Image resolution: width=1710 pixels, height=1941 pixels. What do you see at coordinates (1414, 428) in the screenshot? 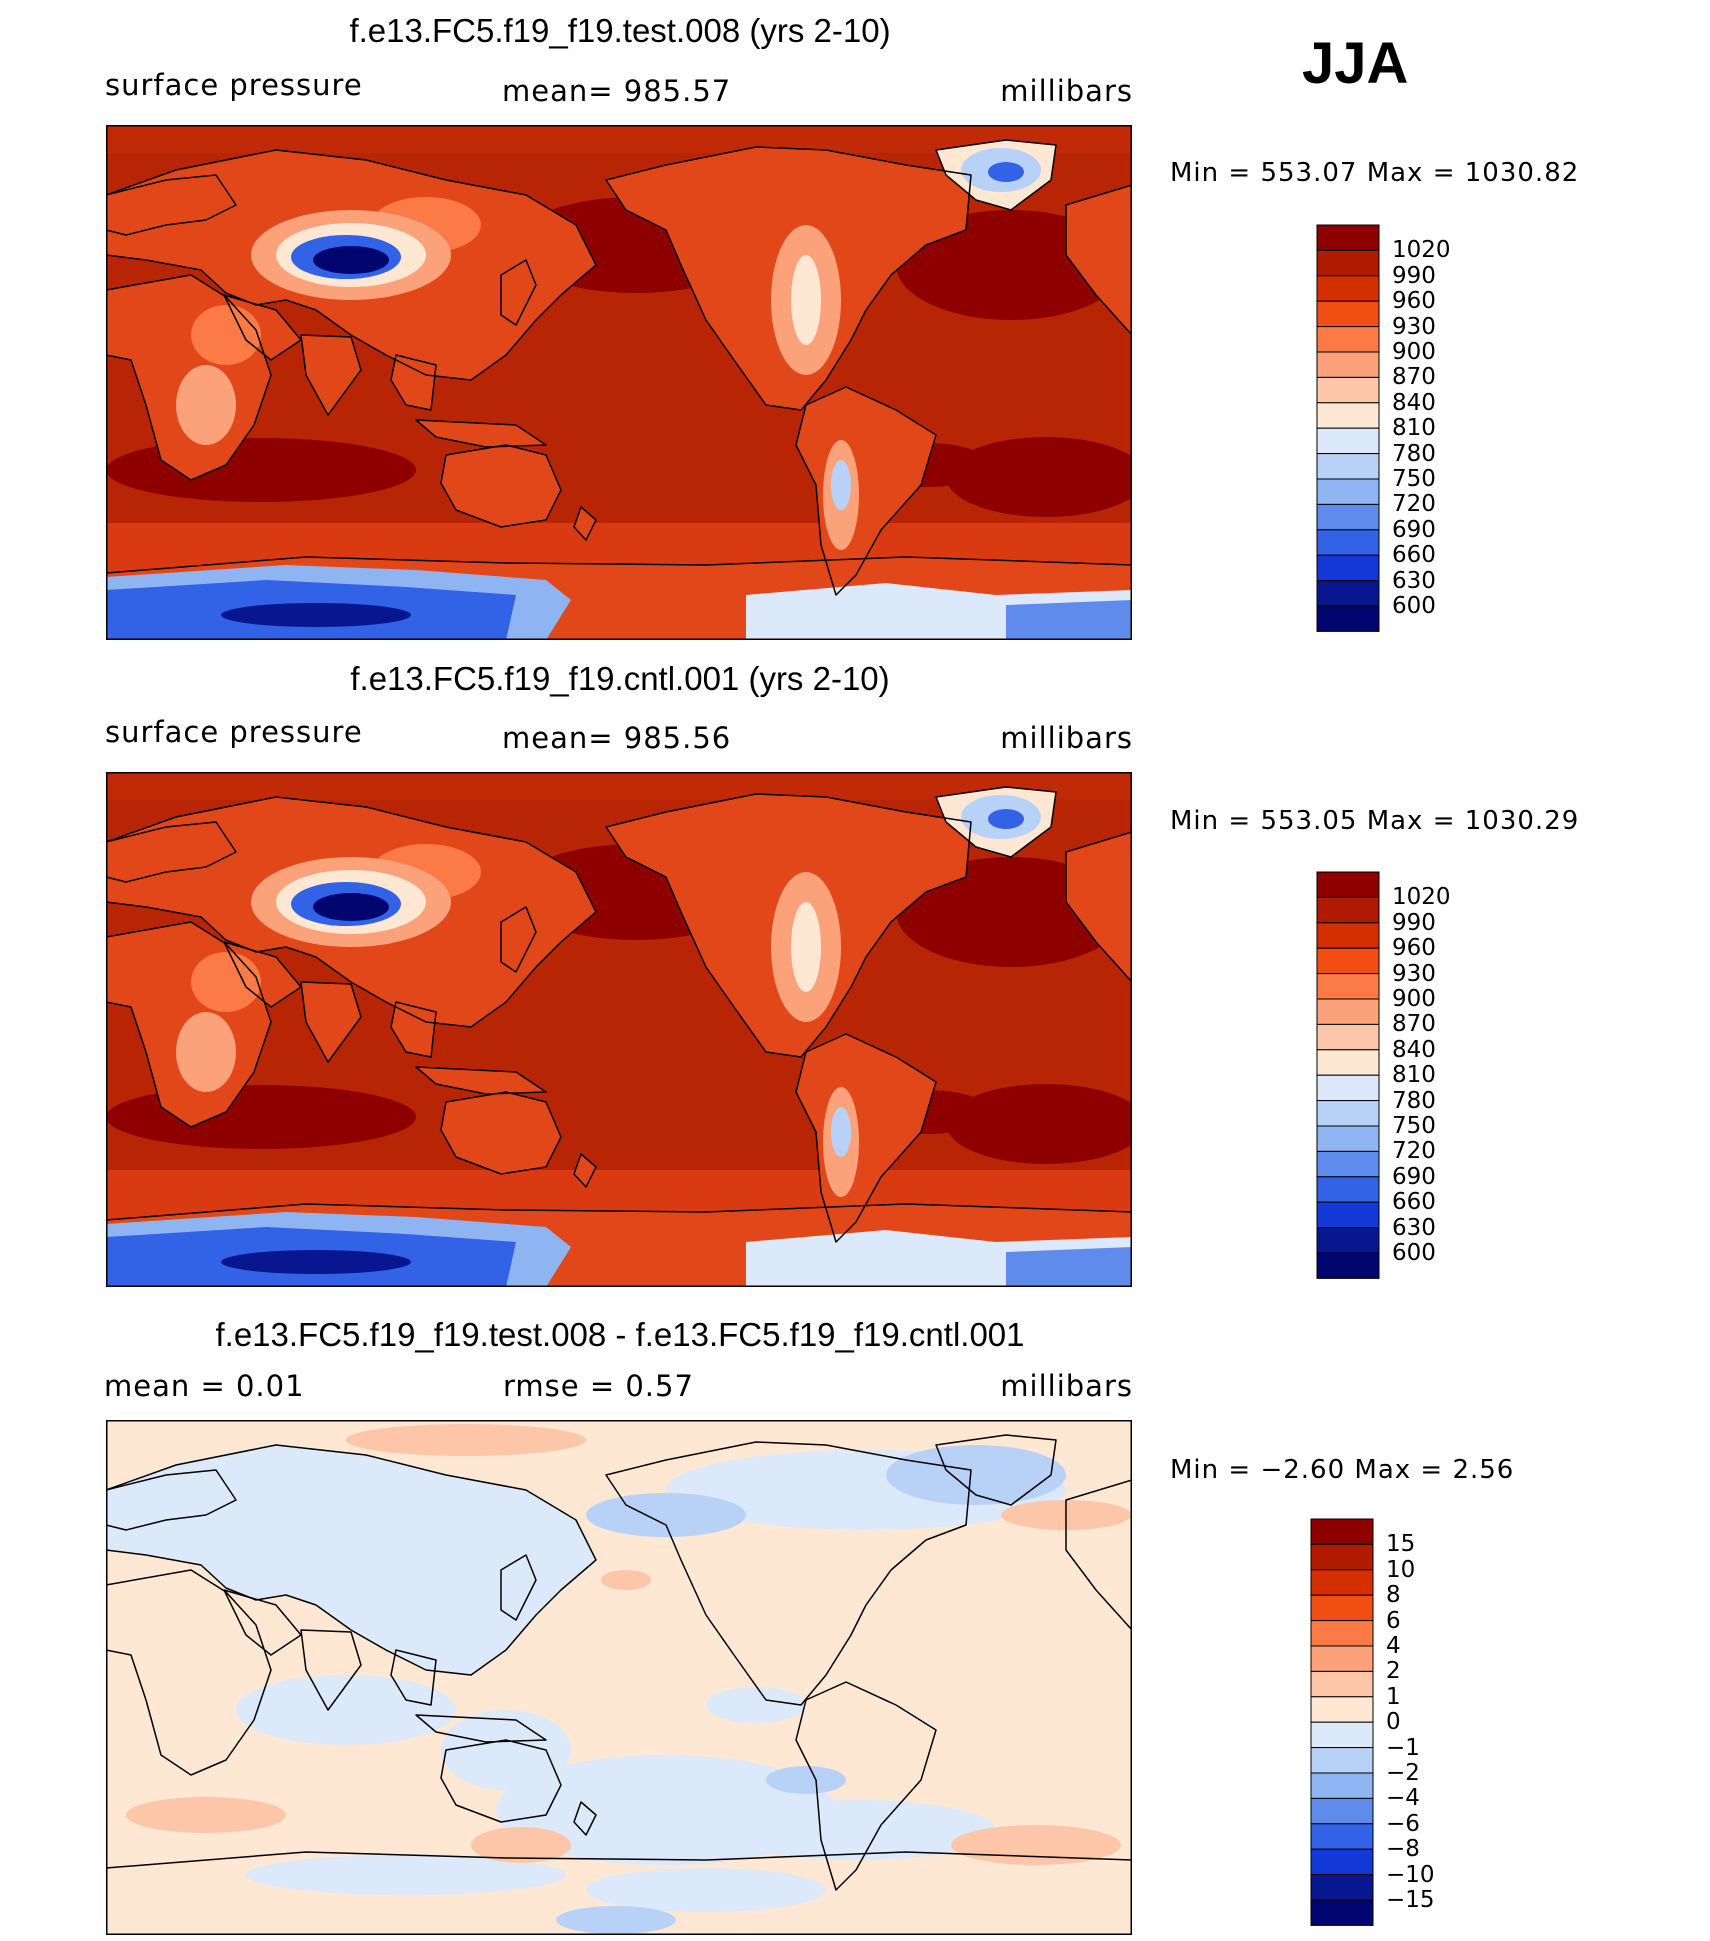
I see `colorbar-label: 810` at bounding box center [1414, 428].